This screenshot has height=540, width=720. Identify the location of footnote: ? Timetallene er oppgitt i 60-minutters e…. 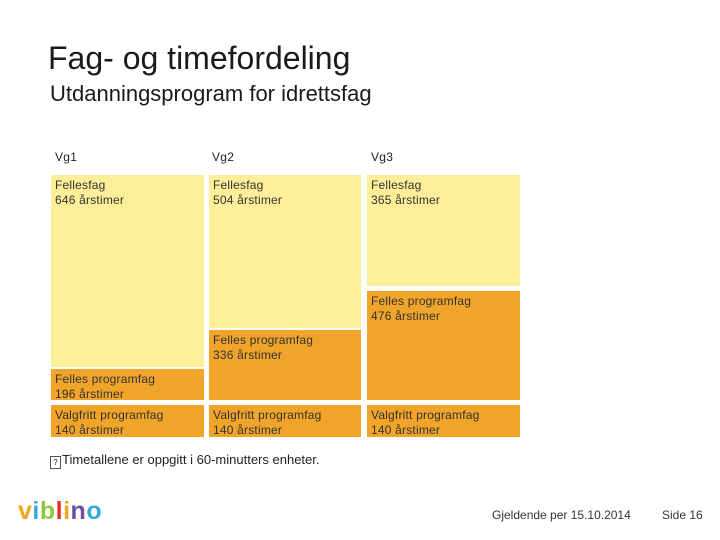
(185, 460).